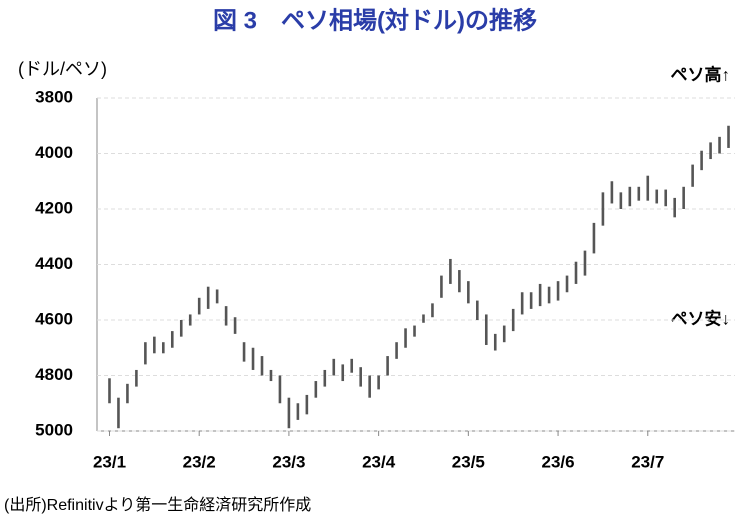 The image size is (750, 525). I want to click on annotation: ペソ高↑, so click(701, 74).